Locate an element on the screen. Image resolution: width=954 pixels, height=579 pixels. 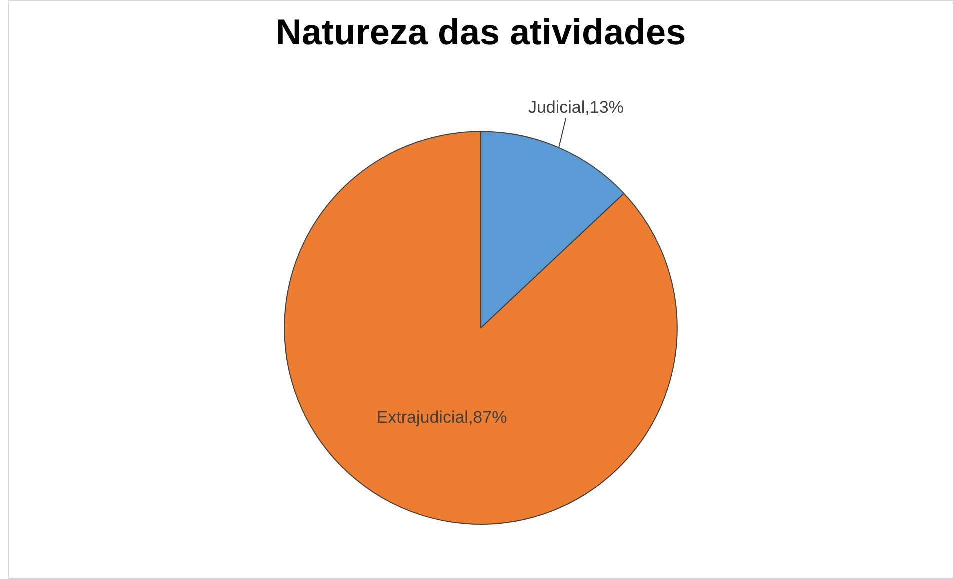
chart-title: Natureza das atividades is located at coordinates (481, 32).